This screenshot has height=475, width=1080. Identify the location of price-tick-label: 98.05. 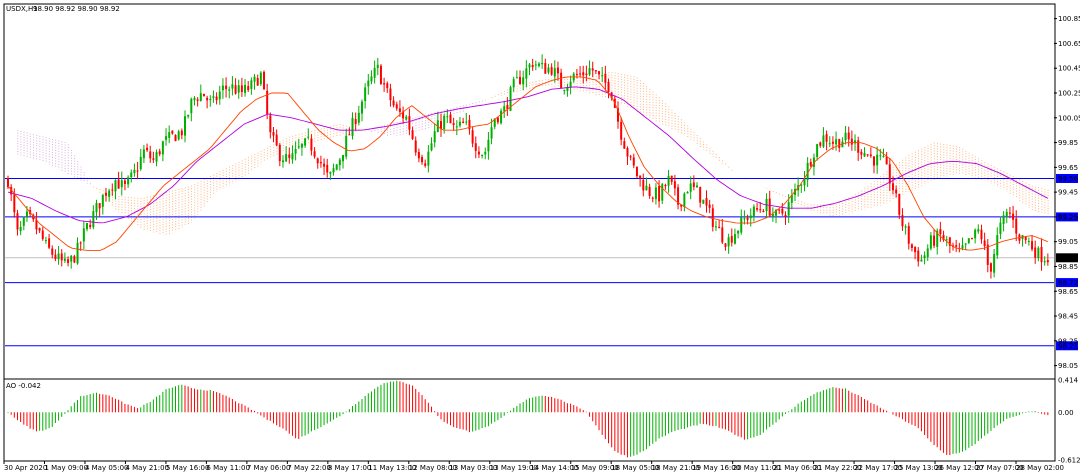
(1068, 366).